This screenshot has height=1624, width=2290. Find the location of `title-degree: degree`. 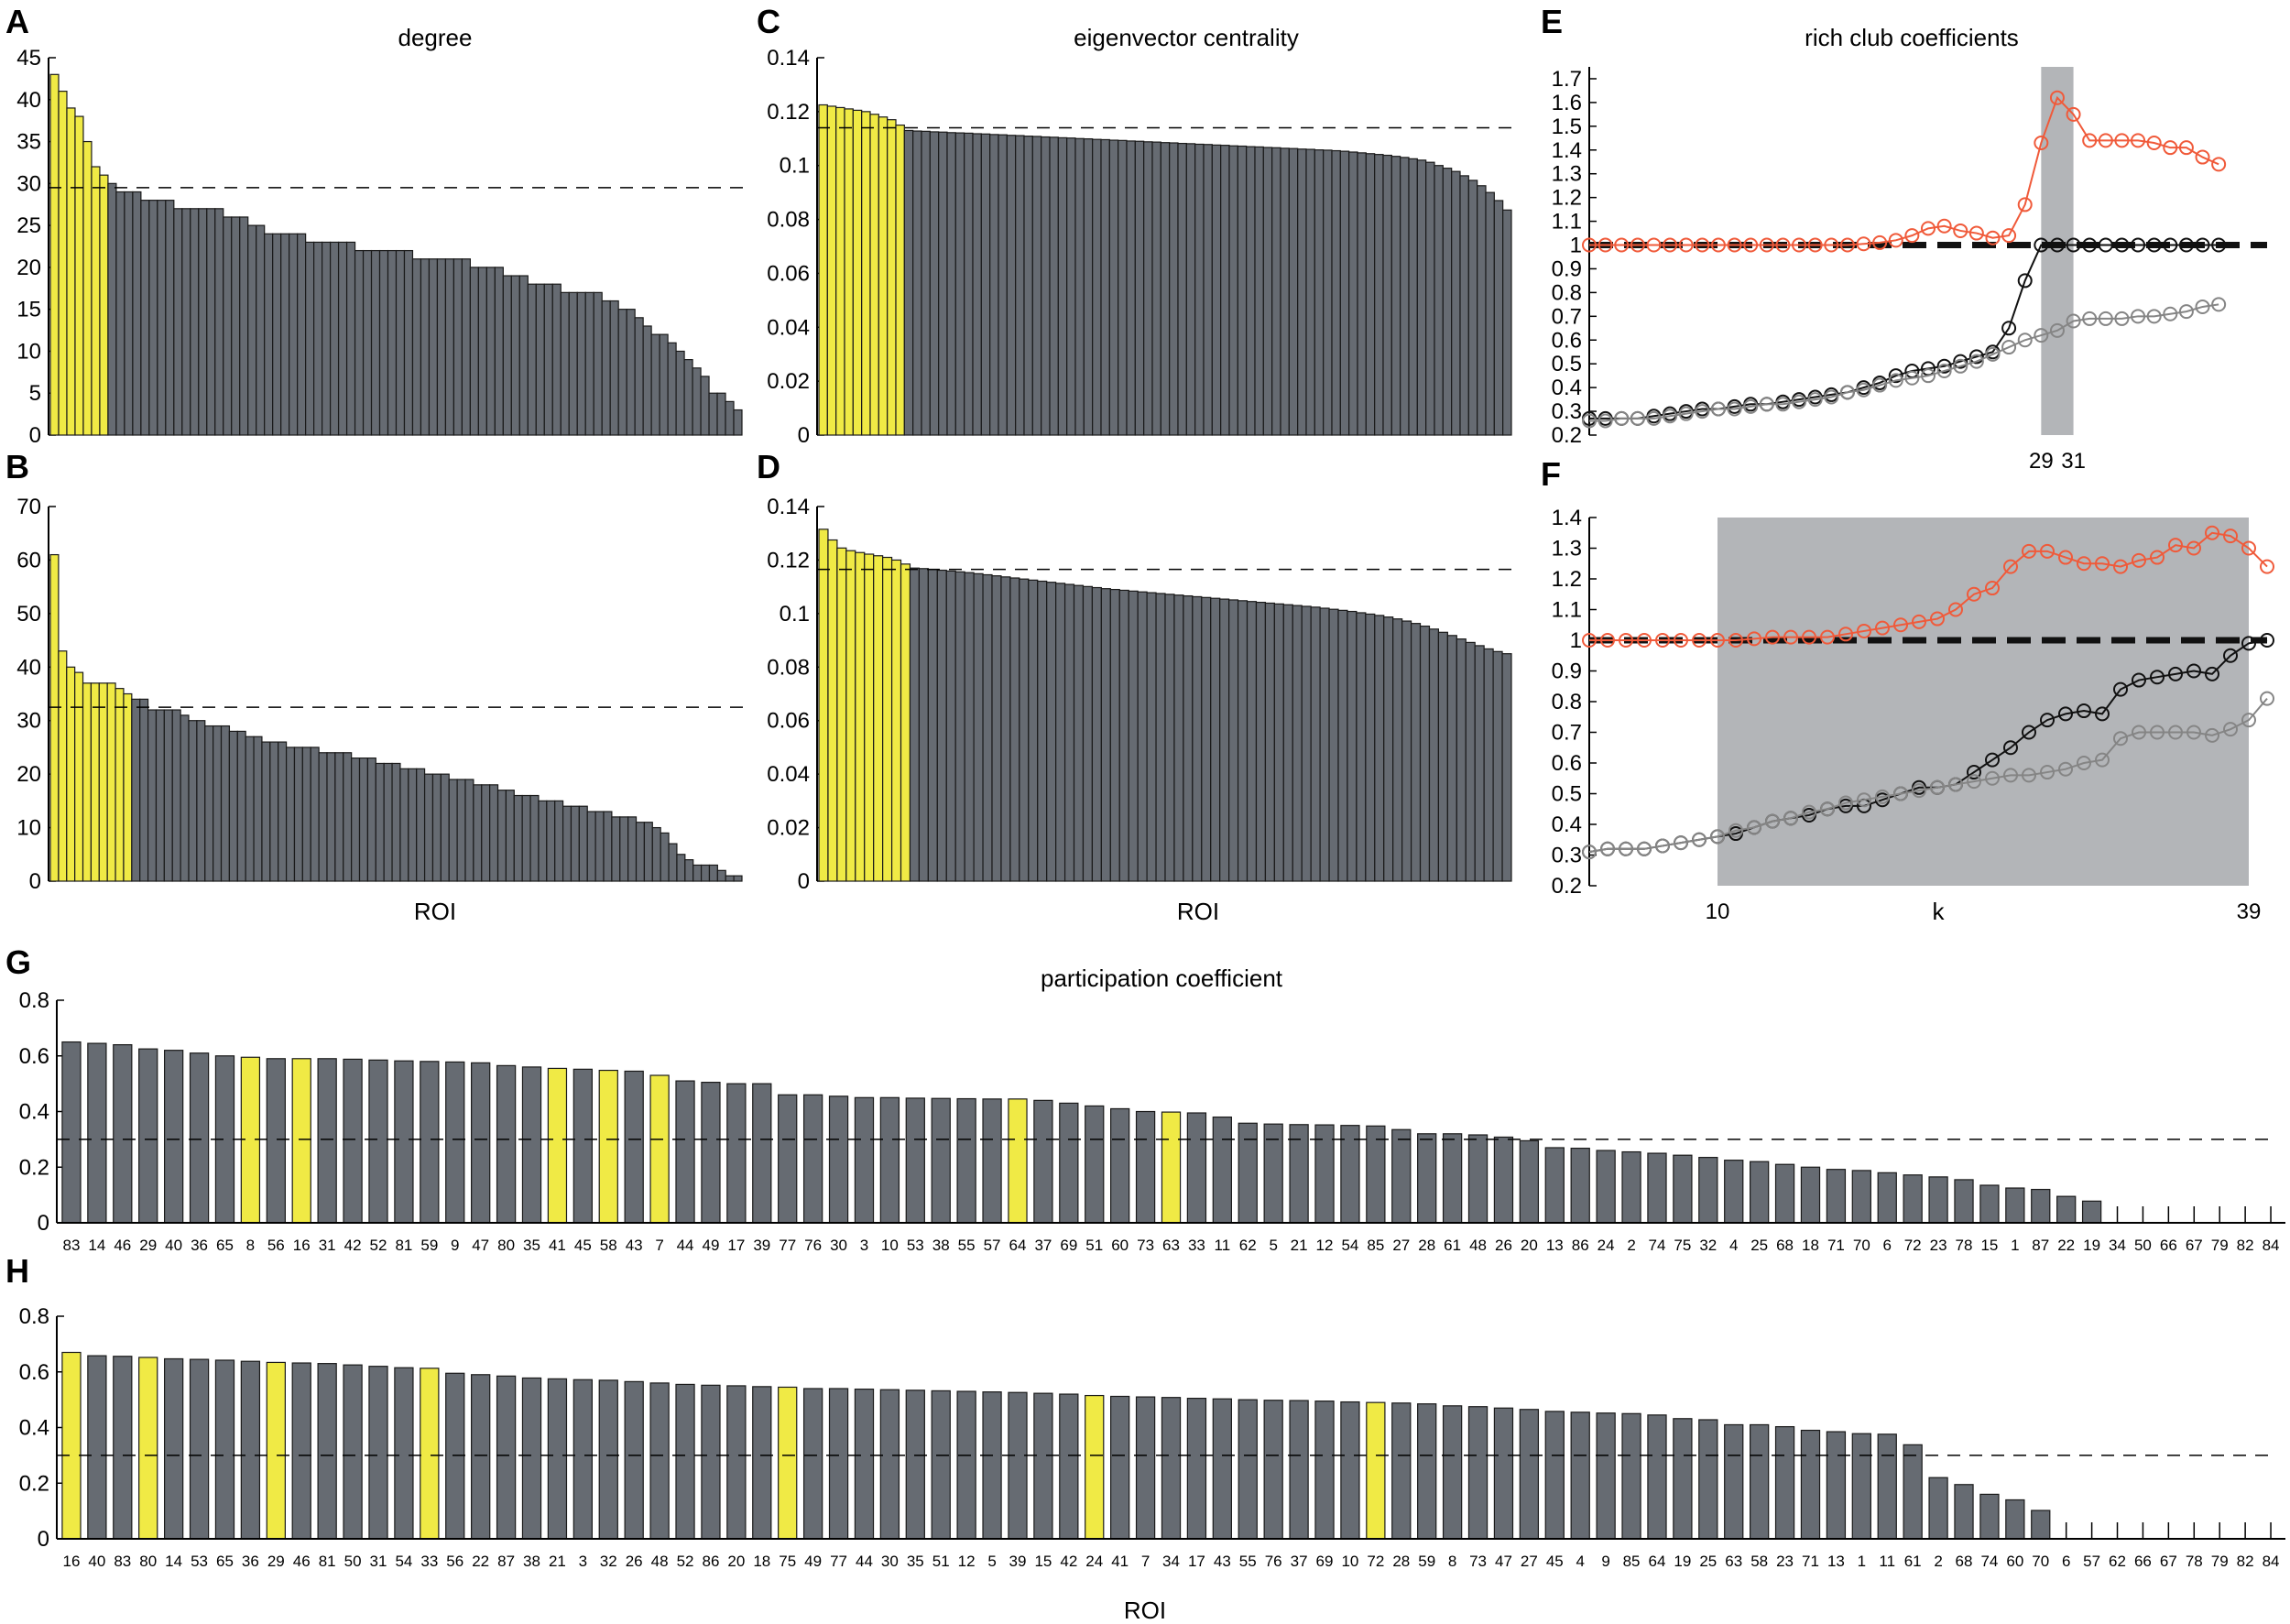

title-degree: degree is located at coordinates (436, 37).